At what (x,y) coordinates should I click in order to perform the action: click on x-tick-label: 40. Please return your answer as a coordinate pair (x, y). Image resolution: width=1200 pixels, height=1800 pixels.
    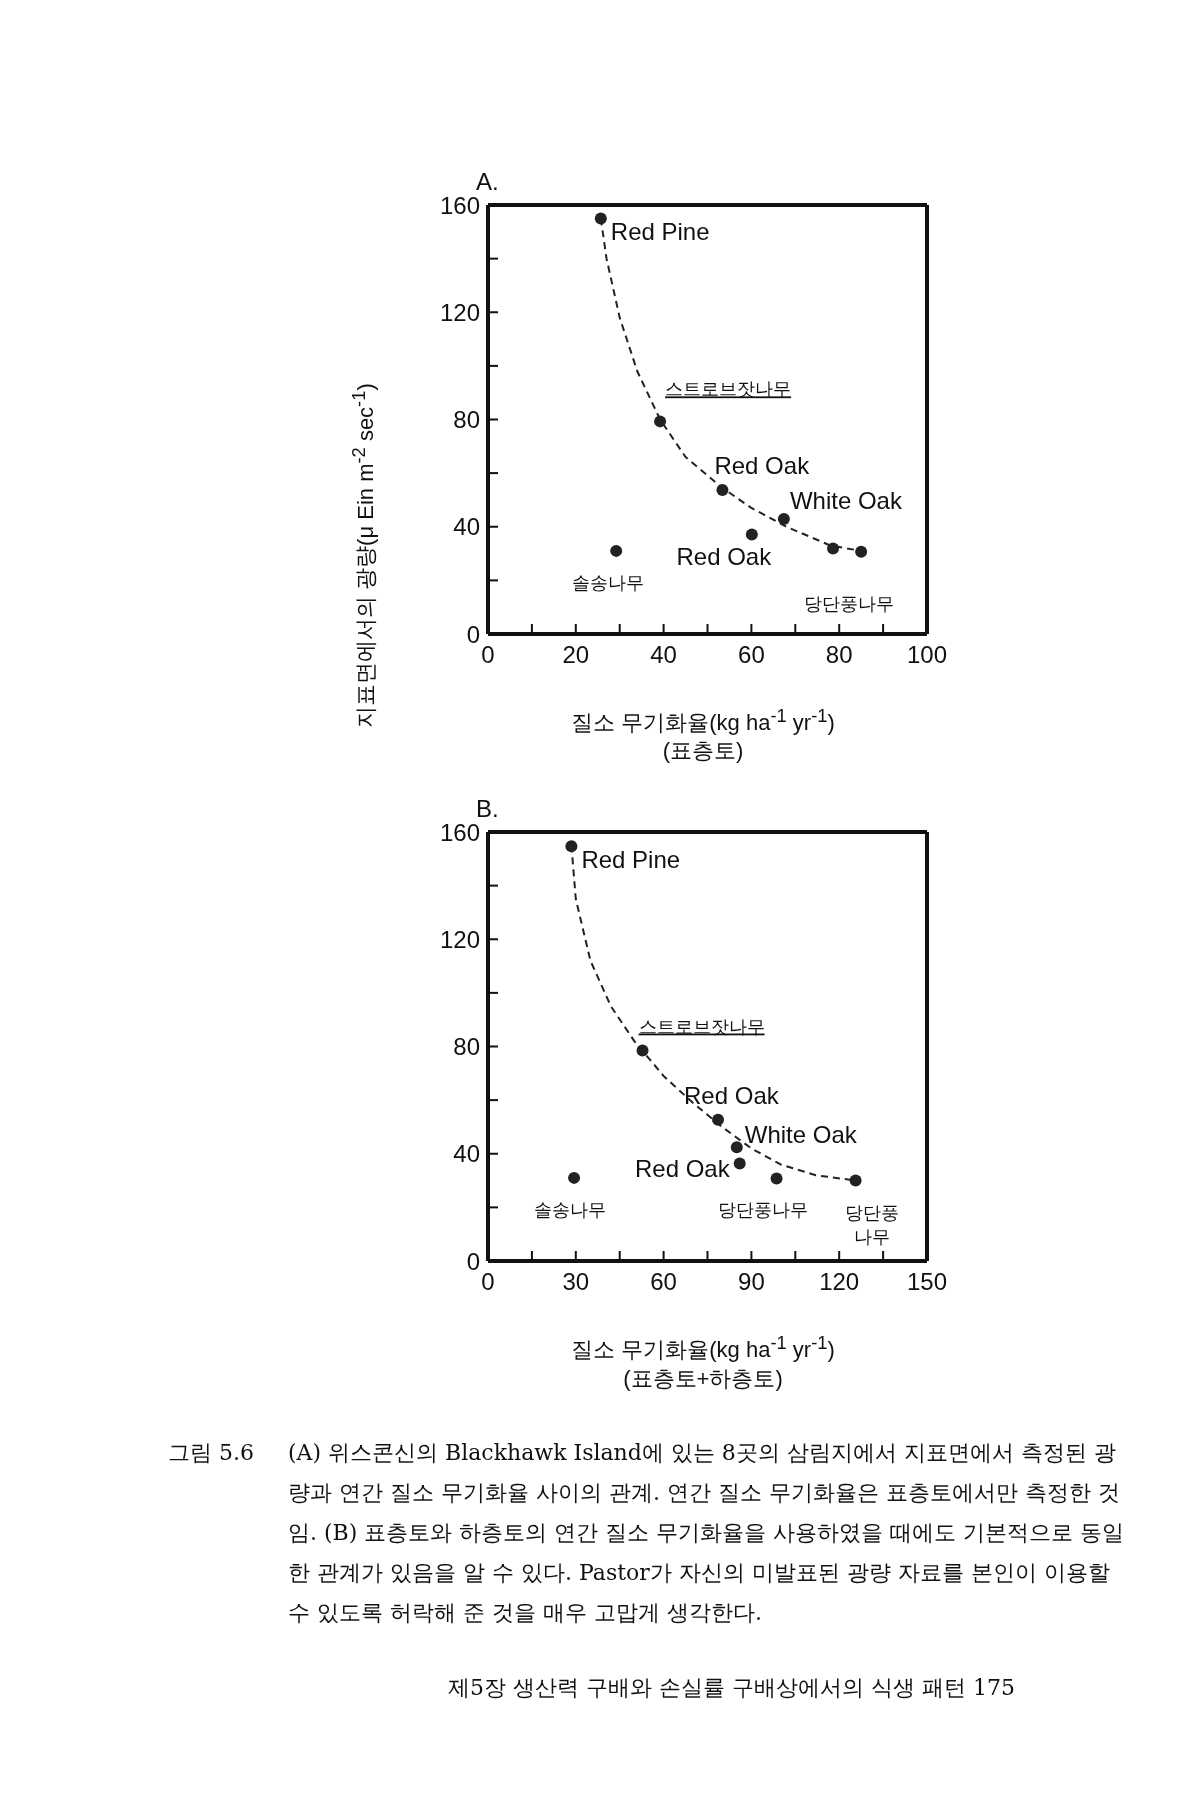
    Looking at the image, I should click on (663, 655).